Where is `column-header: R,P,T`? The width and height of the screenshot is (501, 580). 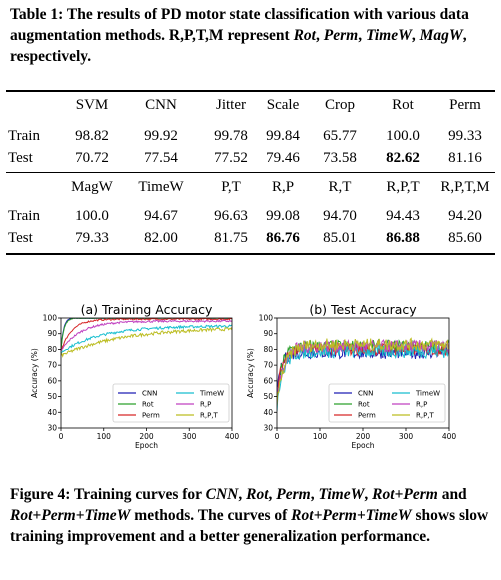
column-header: R,P,T is located at coordinates (403, 187).